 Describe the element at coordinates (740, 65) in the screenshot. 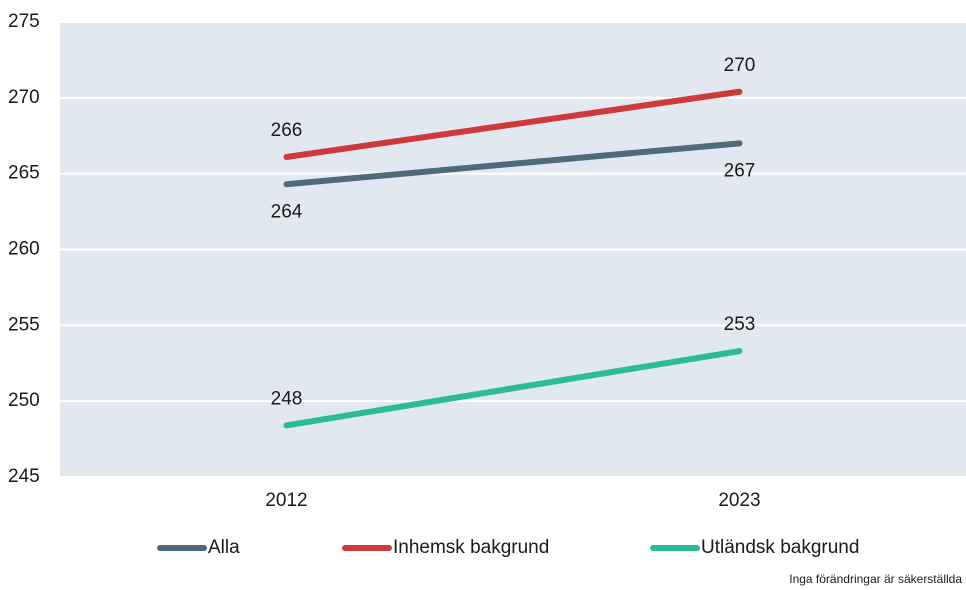

I see `data-label: 270` at that location.